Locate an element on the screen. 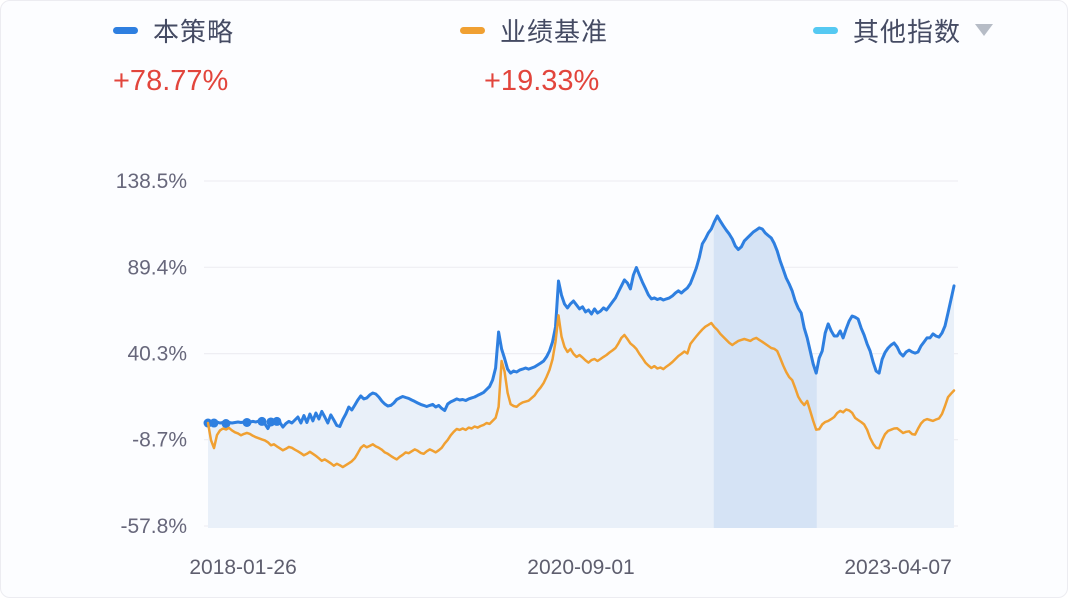 Image resolution: width=1068 pixels, height=598 pixels. legend-item-other-index: 其他指数 is located at coordinates (903, 30).